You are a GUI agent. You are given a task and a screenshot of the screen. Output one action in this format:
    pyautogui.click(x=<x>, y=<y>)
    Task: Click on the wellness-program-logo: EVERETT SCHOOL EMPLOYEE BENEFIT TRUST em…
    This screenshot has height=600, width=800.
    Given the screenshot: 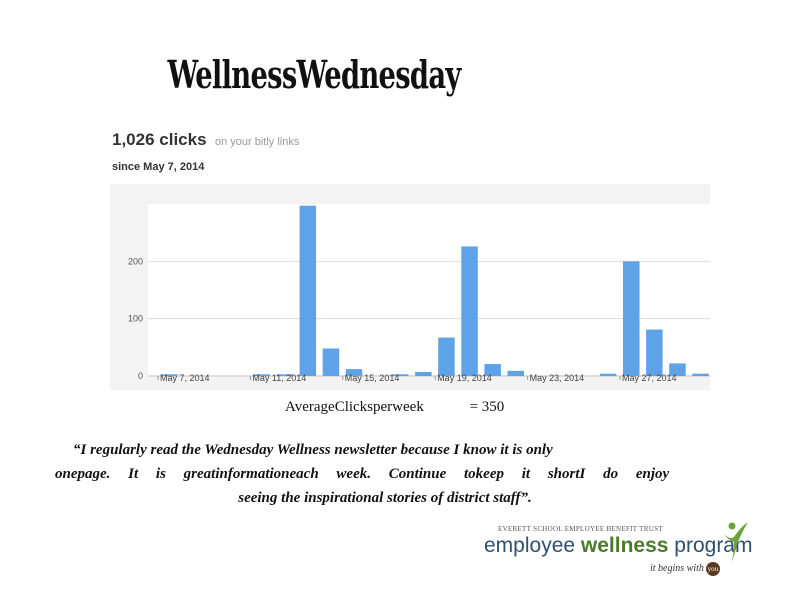 What is the action you would take?
    pyautogui.click(x=615, y=551)
    